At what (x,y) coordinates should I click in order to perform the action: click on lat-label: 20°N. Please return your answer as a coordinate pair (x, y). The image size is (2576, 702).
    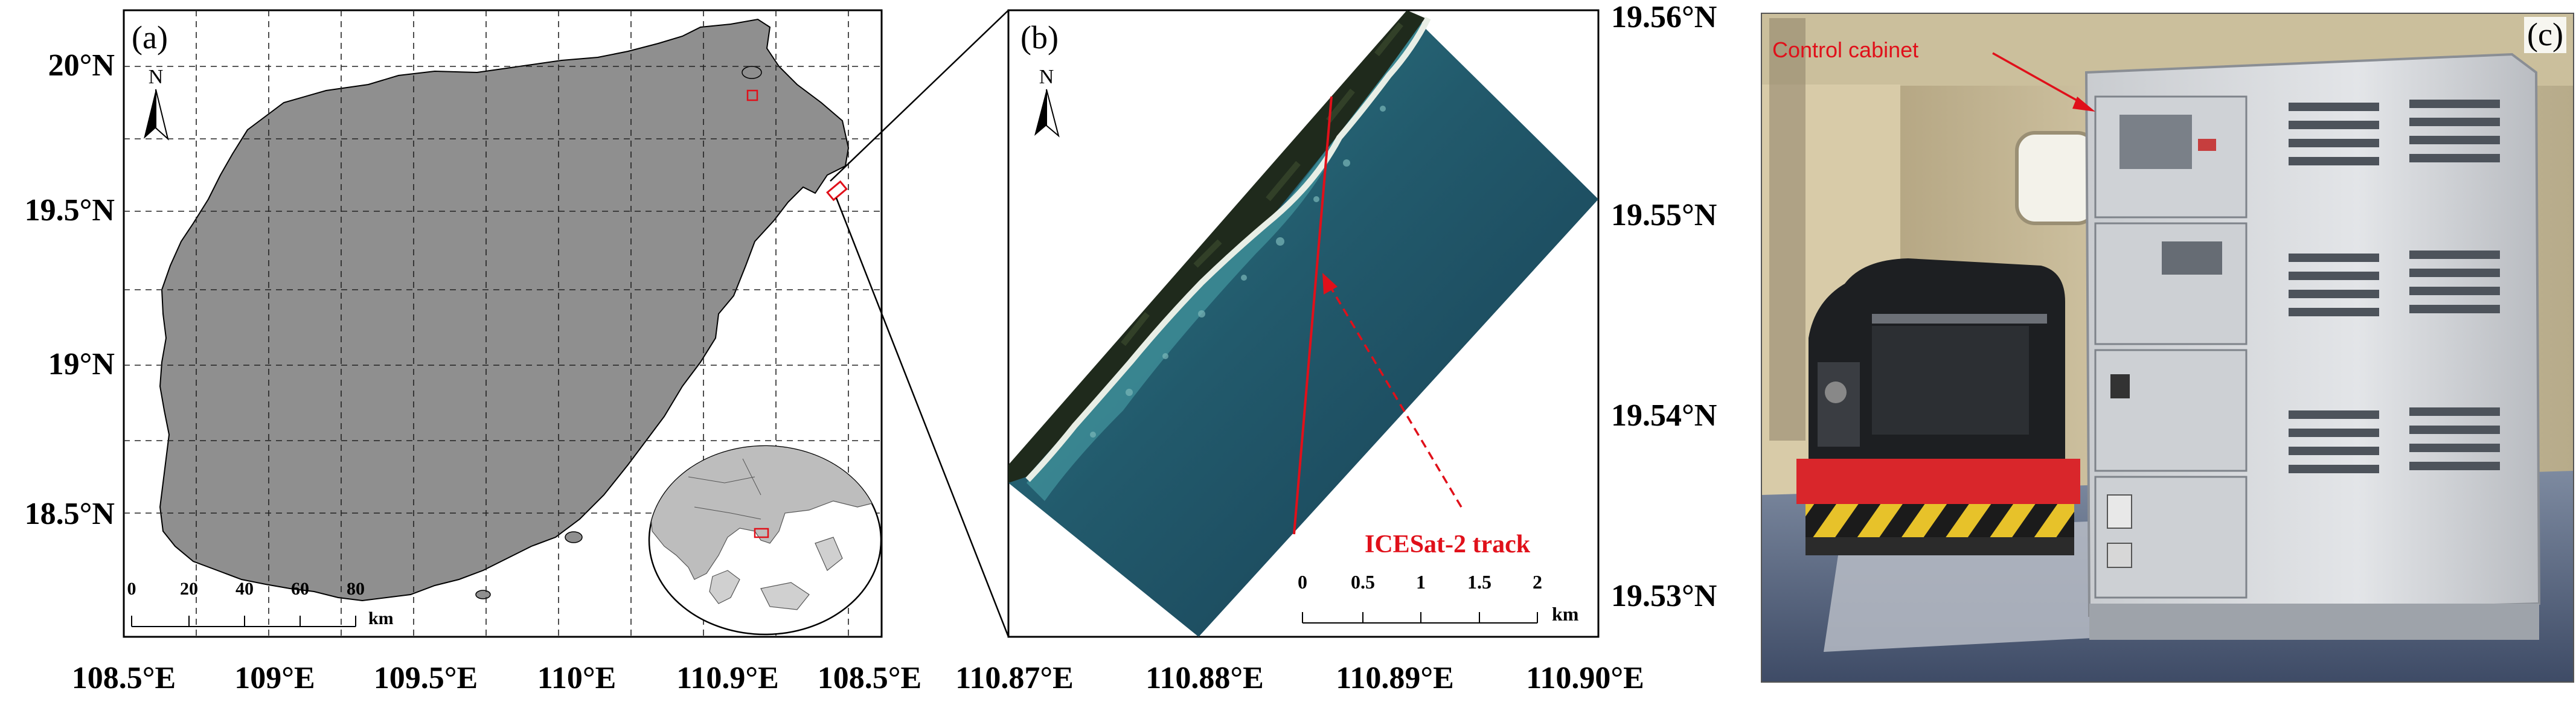
    Looking at the image, I should click on (81, 65).